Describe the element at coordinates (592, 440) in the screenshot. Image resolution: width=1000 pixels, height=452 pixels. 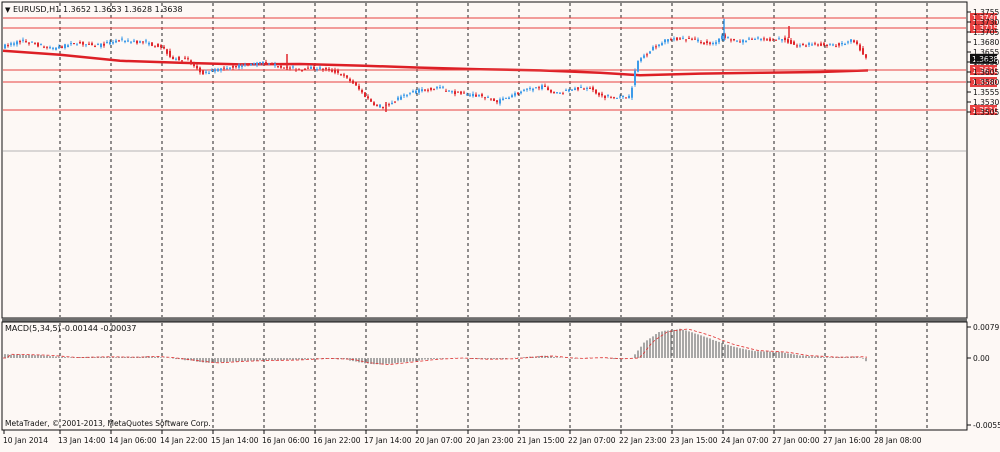
I see `time-label: 22 Jan 07:00` at that location.